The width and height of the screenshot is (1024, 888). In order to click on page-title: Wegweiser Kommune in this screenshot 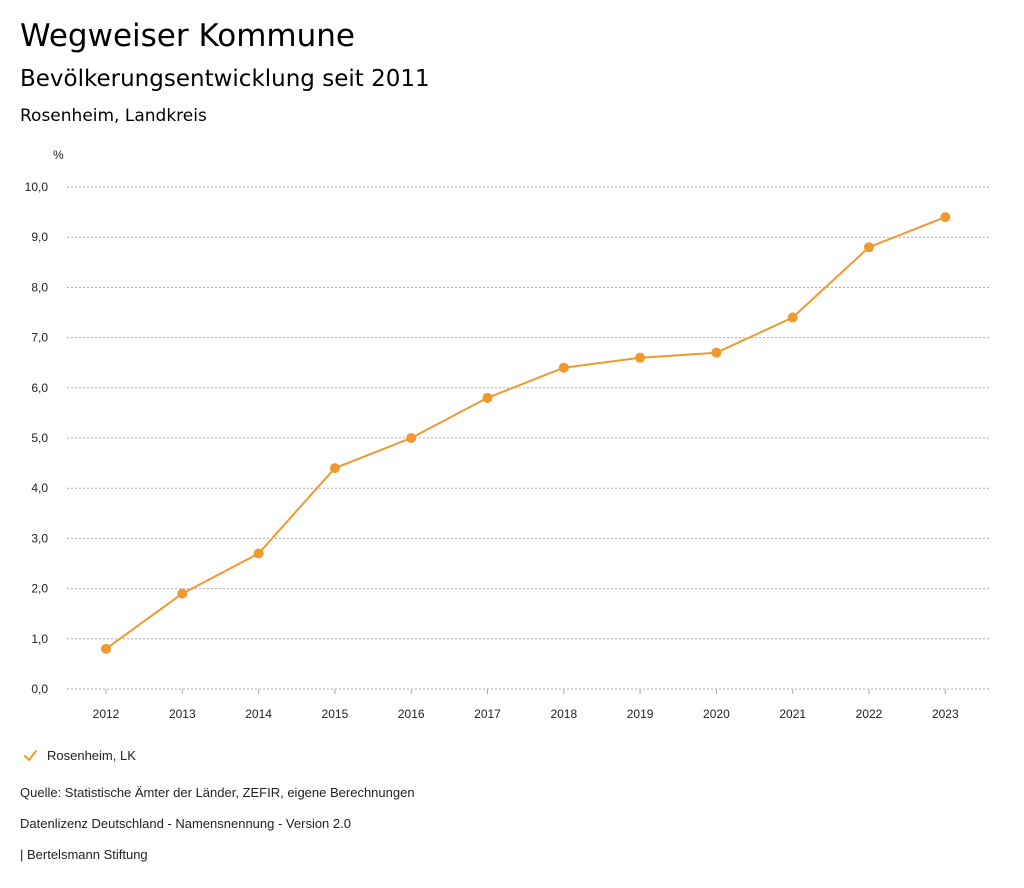, I will do `click(187, 36)`.